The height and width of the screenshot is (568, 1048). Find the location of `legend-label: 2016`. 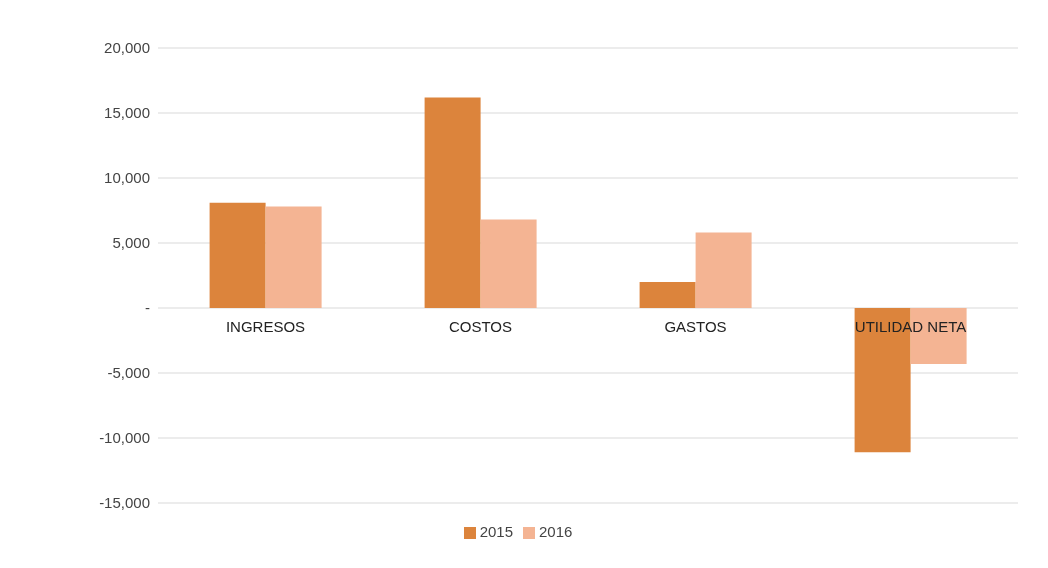

legend-label: 2016 is located at coordinates (556, 531).